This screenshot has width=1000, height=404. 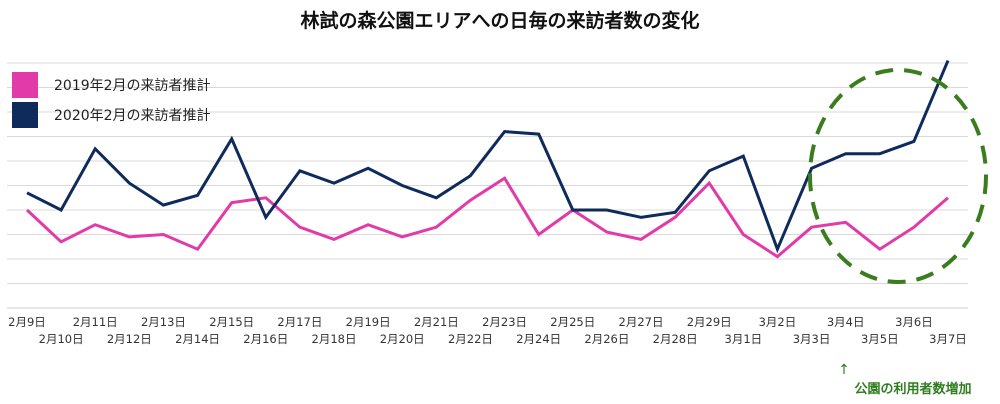 I want to click on annotation-text: 公園の利用者数増加, so click(x=913, y=389).